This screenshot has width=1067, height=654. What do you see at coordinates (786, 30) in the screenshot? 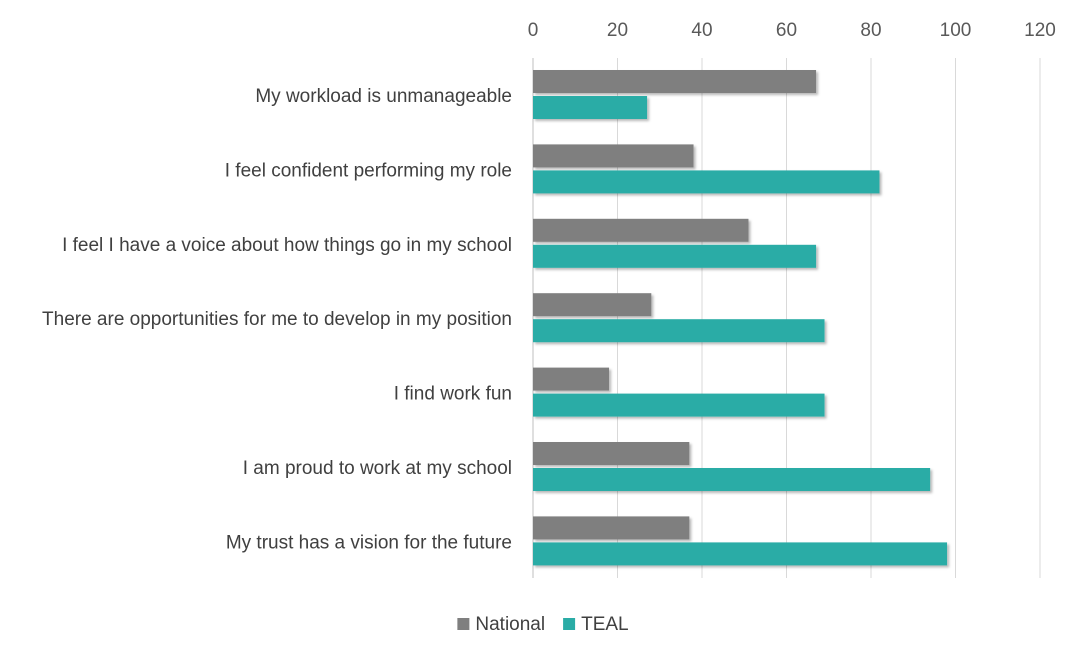
I see `x-tick-label: 60` at bounding box center [786, 30].